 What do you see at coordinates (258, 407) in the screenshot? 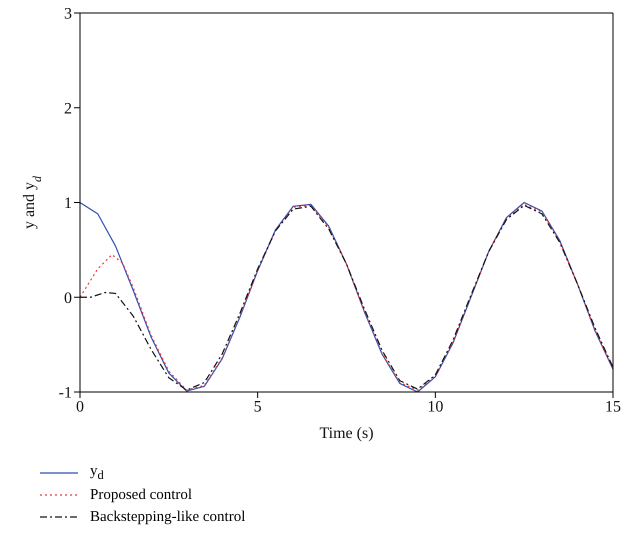
I see `x-tick-label: 5` at bounding box center [258, 407].